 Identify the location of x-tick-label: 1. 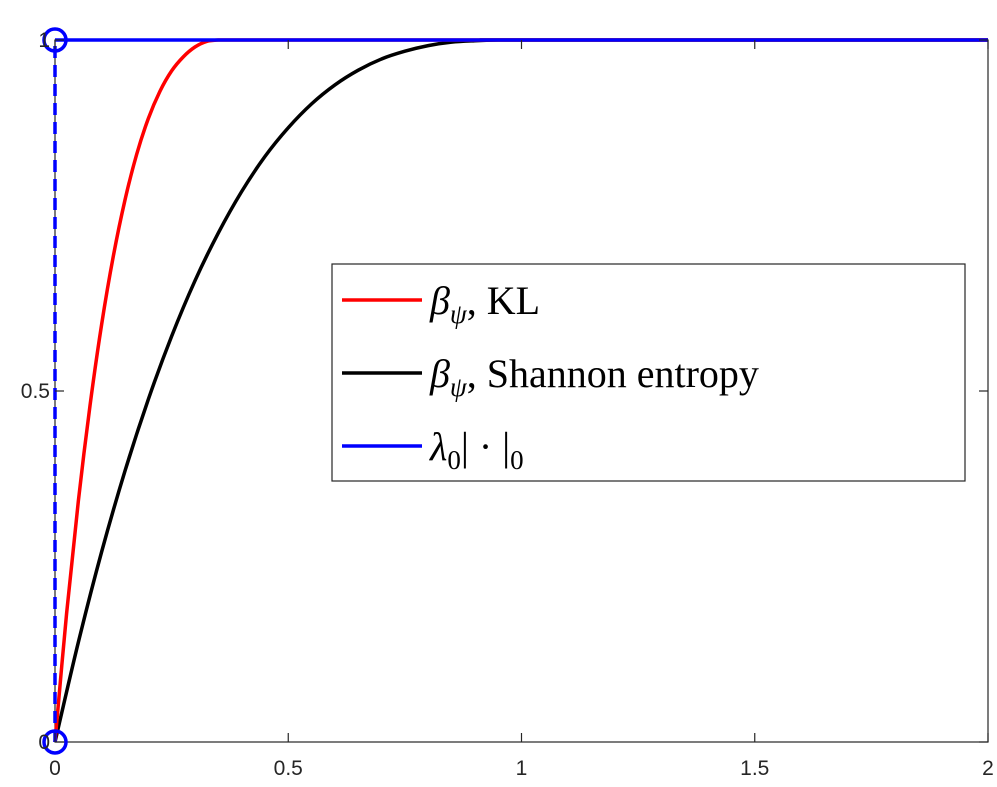
(522, 768).